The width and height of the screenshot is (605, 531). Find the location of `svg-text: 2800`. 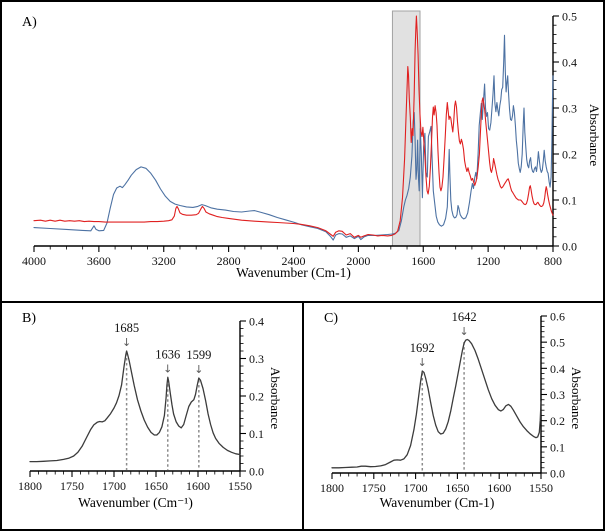

svg-text: 2800 is located at coordinates (229, 261).